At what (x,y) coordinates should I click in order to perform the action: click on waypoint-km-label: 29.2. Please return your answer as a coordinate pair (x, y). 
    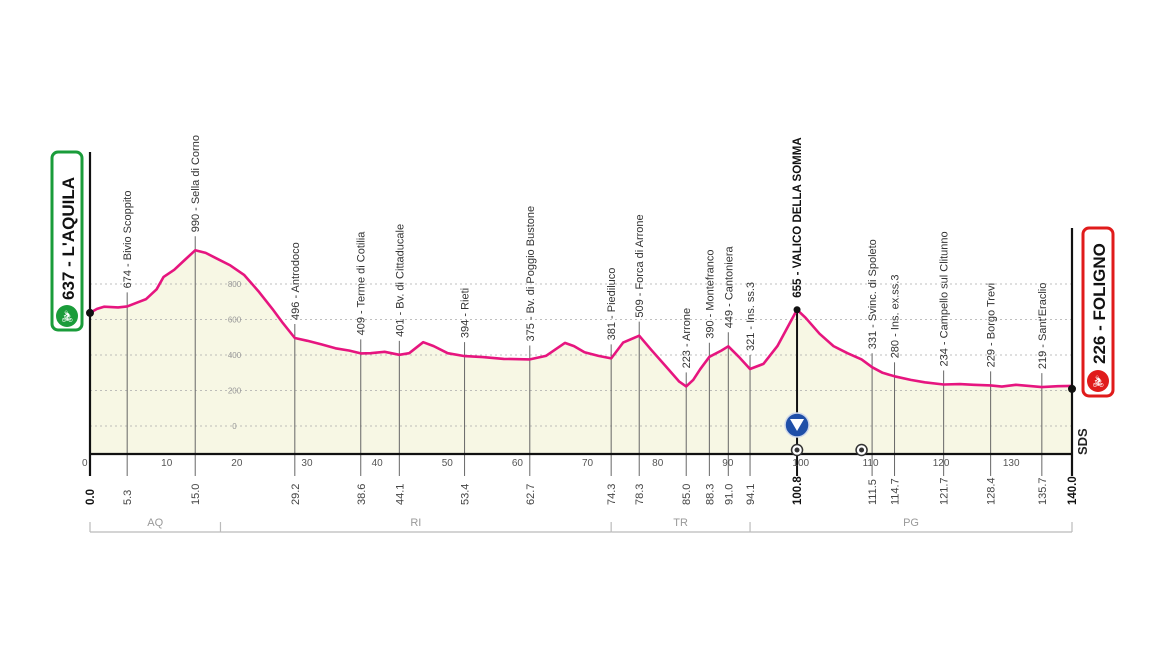
    Looking at the image, I should click on (296, 494).